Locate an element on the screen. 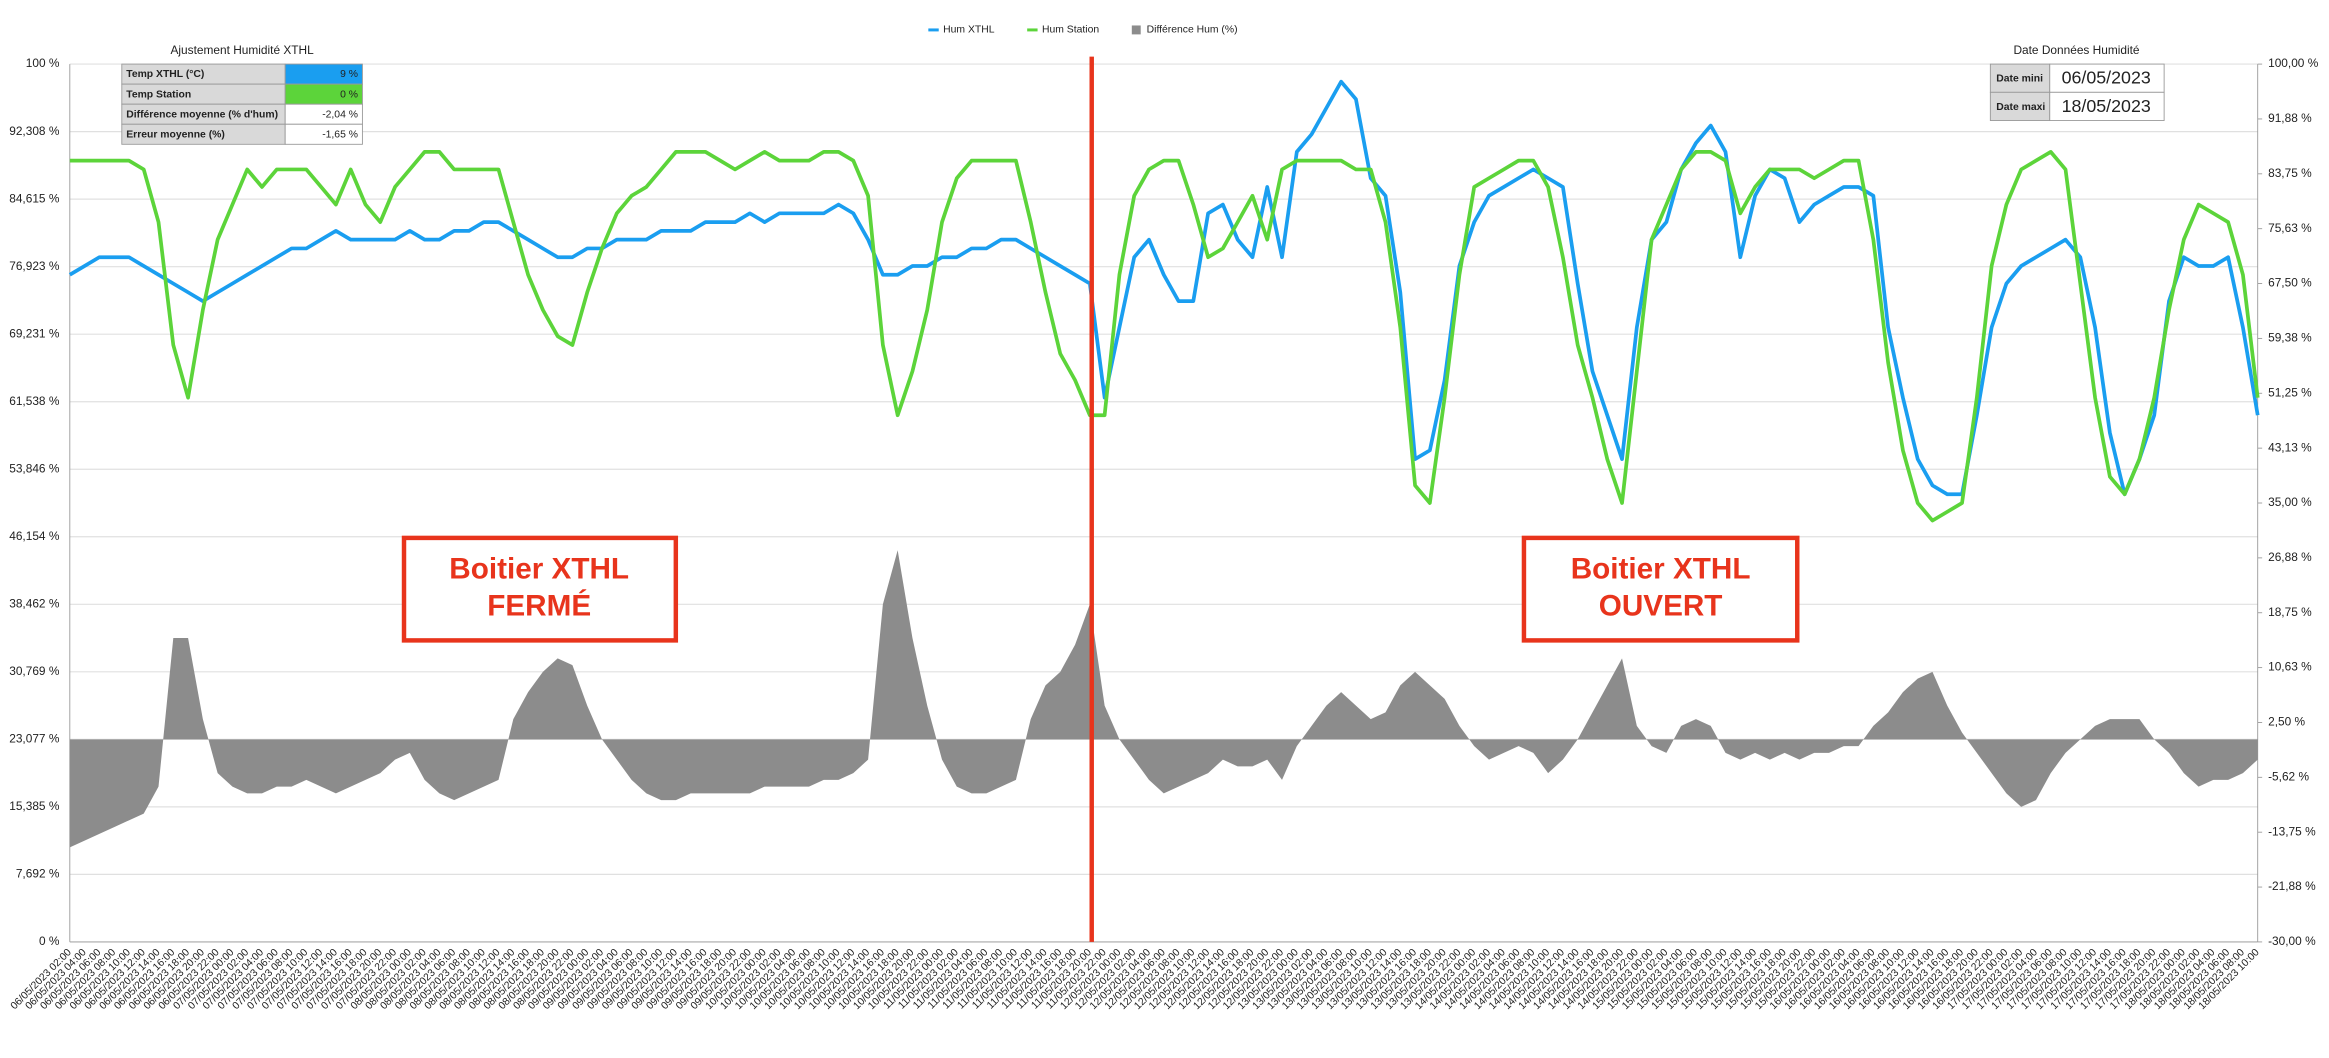 The height and width of the screenshot is (1058, 2329). y2-tick-label: -21,88 % is located at coordinates (2292, 886).